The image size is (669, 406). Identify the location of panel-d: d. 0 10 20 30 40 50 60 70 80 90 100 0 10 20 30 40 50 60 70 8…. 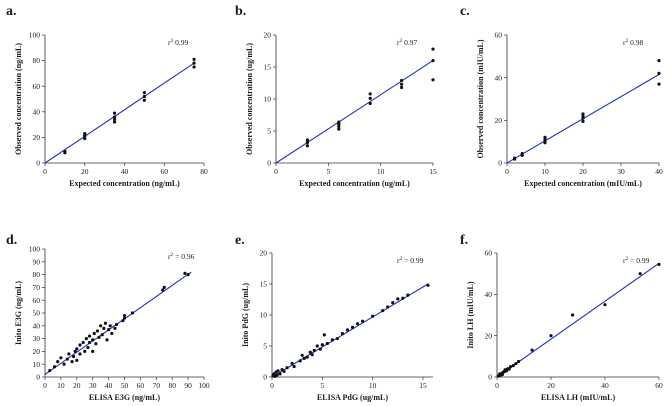
(108, 317).